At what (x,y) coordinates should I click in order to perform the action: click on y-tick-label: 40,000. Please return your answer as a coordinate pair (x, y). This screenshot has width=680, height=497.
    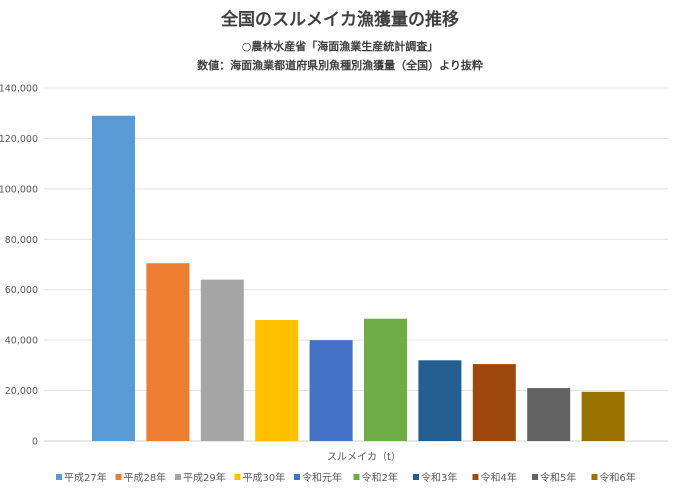
    Looking at the image, I should click on (21, 341).